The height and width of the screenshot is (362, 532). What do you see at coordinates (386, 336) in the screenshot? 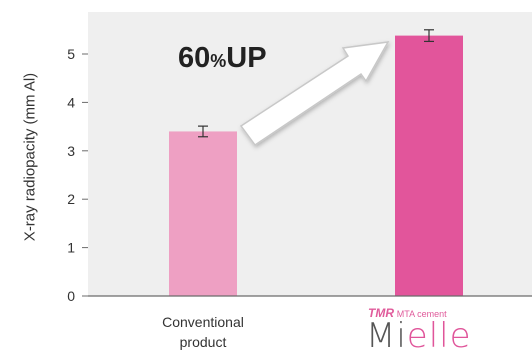
I see `brand-name-part1: Mi` at bounding box center [386, 336].